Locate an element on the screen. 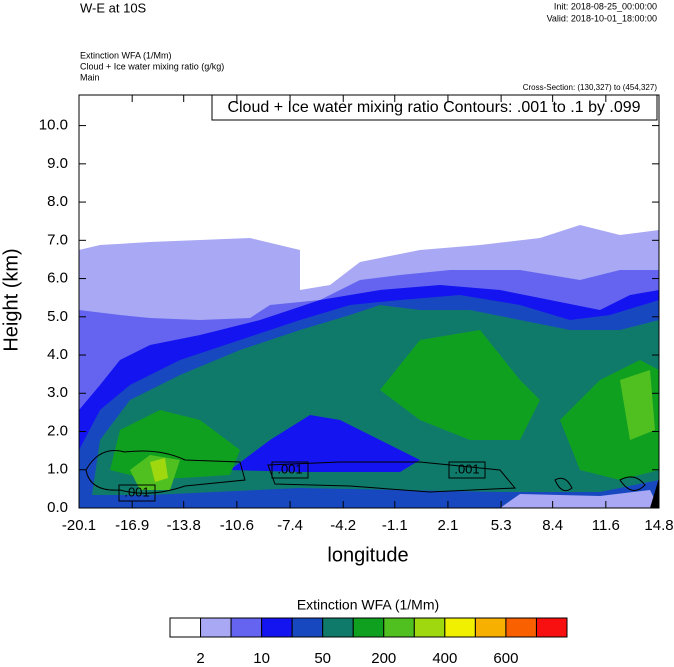 This screenshot has width=674, height=667. subtitle: Cloud + Ice water mixing ratio (g/kg) is located at coordinates (152, 66).